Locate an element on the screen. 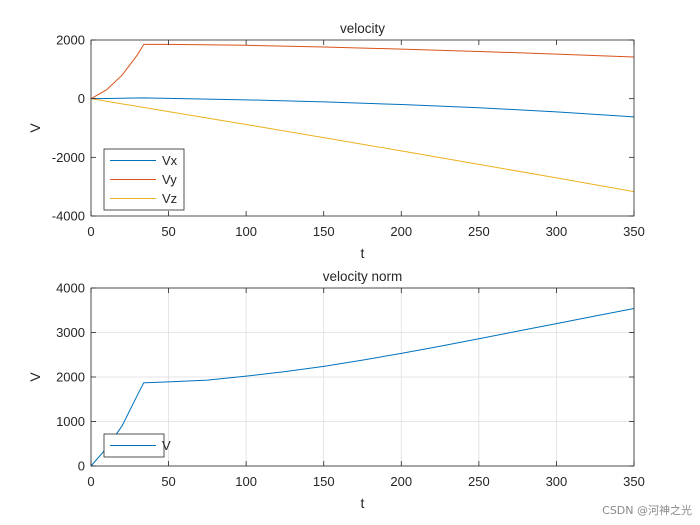  y-tick-label: -4000 is located at coordinates (68, 216).